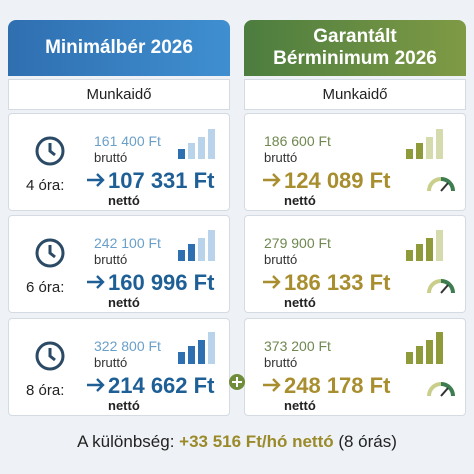 This screenshot has width=474, height=474. What do you see at coordinates (126, 441) in the screenshot?
I see `footer-label: A különbség:` at bounding box center [126, 441].